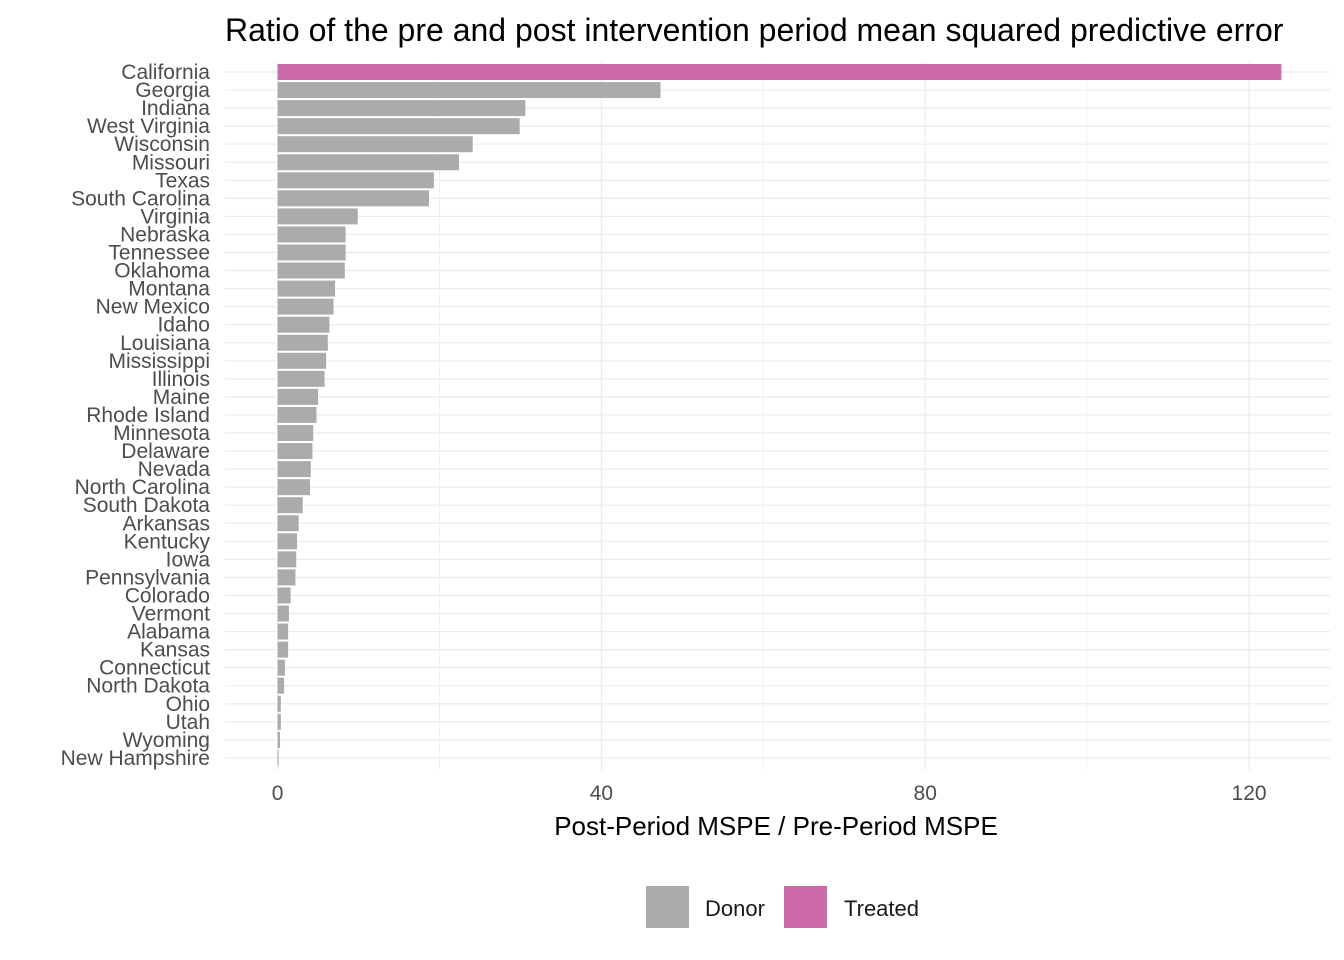 This screenshot has width=1344, height=960. I want to click on bar-south-dakota, so click(290, 505).